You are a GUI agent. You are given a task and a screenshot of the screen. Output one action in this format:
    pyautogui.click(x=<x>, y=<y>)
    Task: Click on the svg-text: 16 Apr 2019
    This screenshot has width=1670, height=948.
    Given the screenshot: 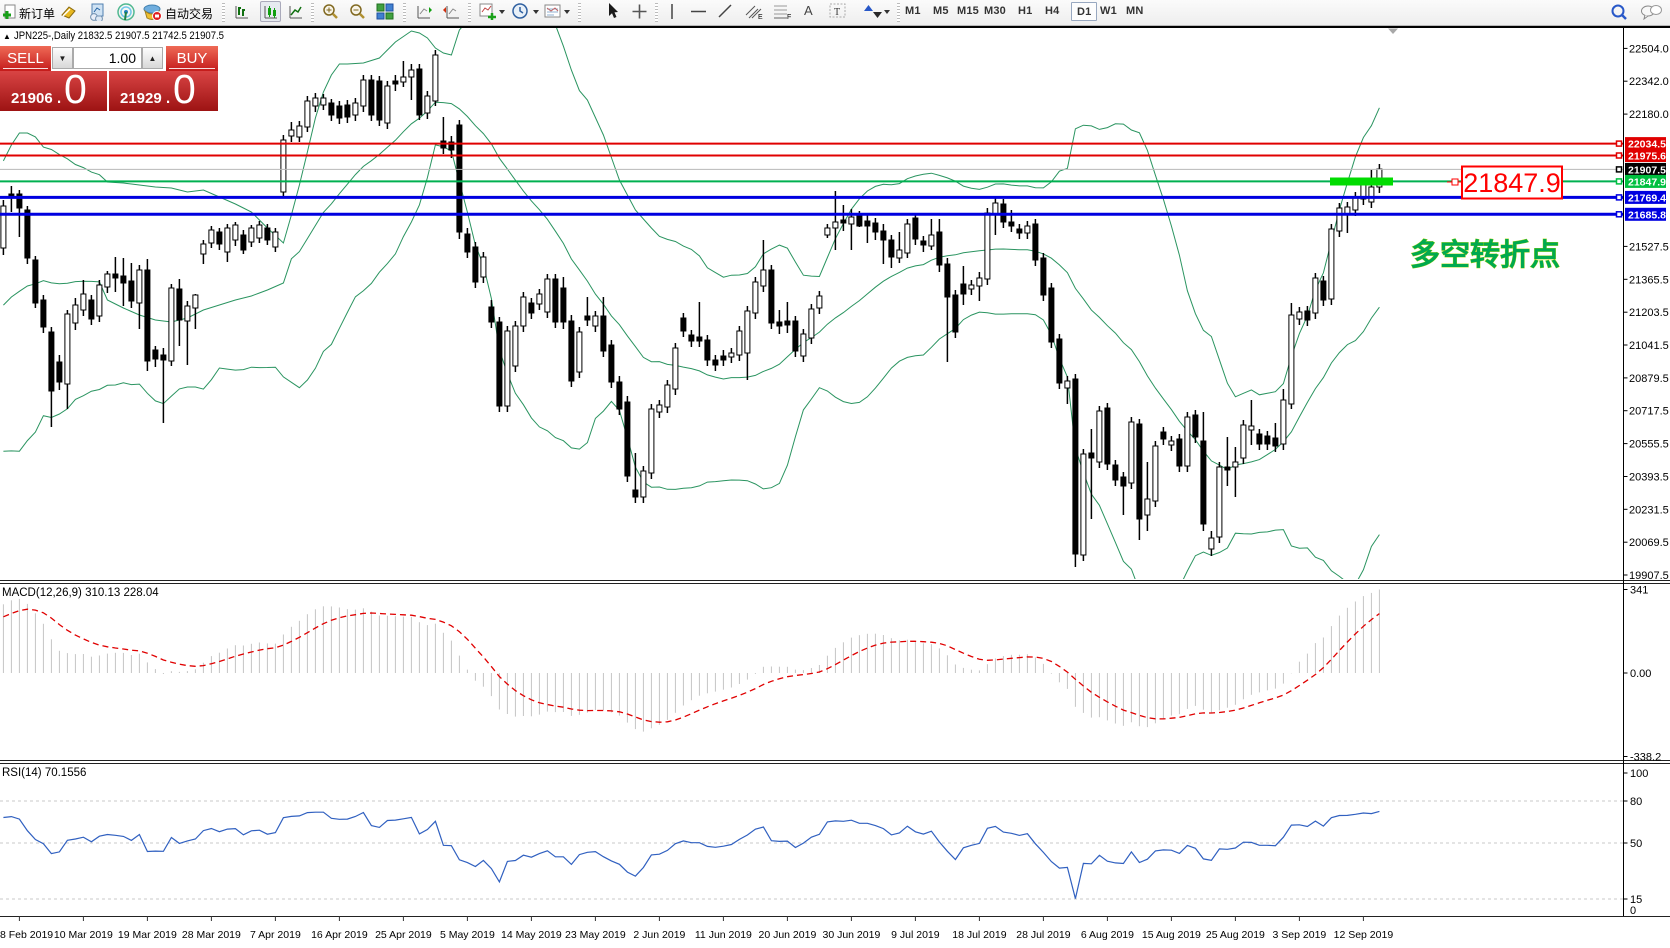 What is the action you would take?
    pyautogui.click(x=339, y=935)
    